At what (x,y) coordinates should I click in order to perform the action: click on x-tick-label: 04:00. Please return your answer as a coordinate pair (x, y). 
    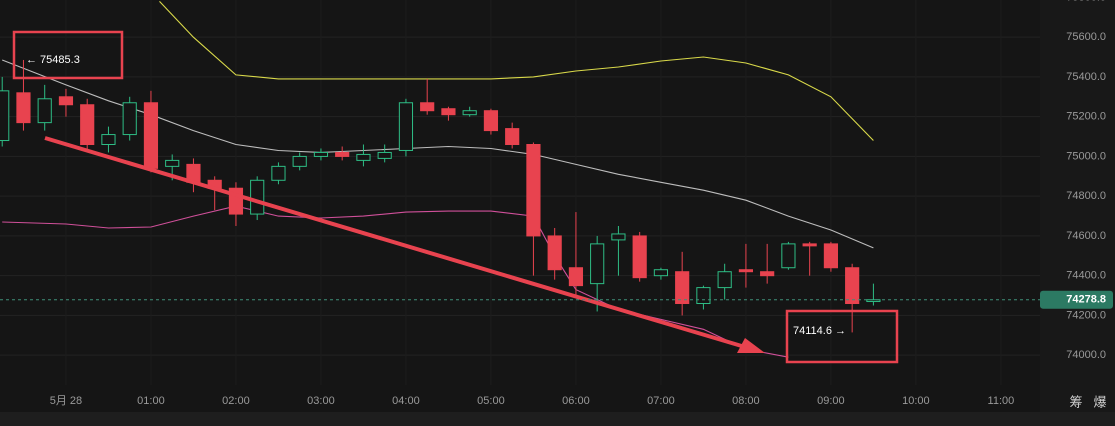
    Looking at the image, I should click on (406, 401).